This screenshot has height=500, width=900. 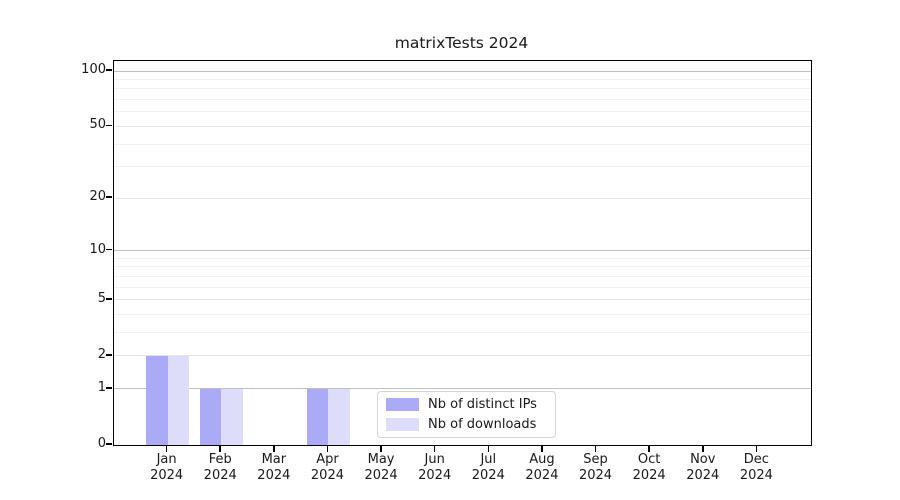 I want to click on x-tick-mark-mar, so click(x=274, y=448).